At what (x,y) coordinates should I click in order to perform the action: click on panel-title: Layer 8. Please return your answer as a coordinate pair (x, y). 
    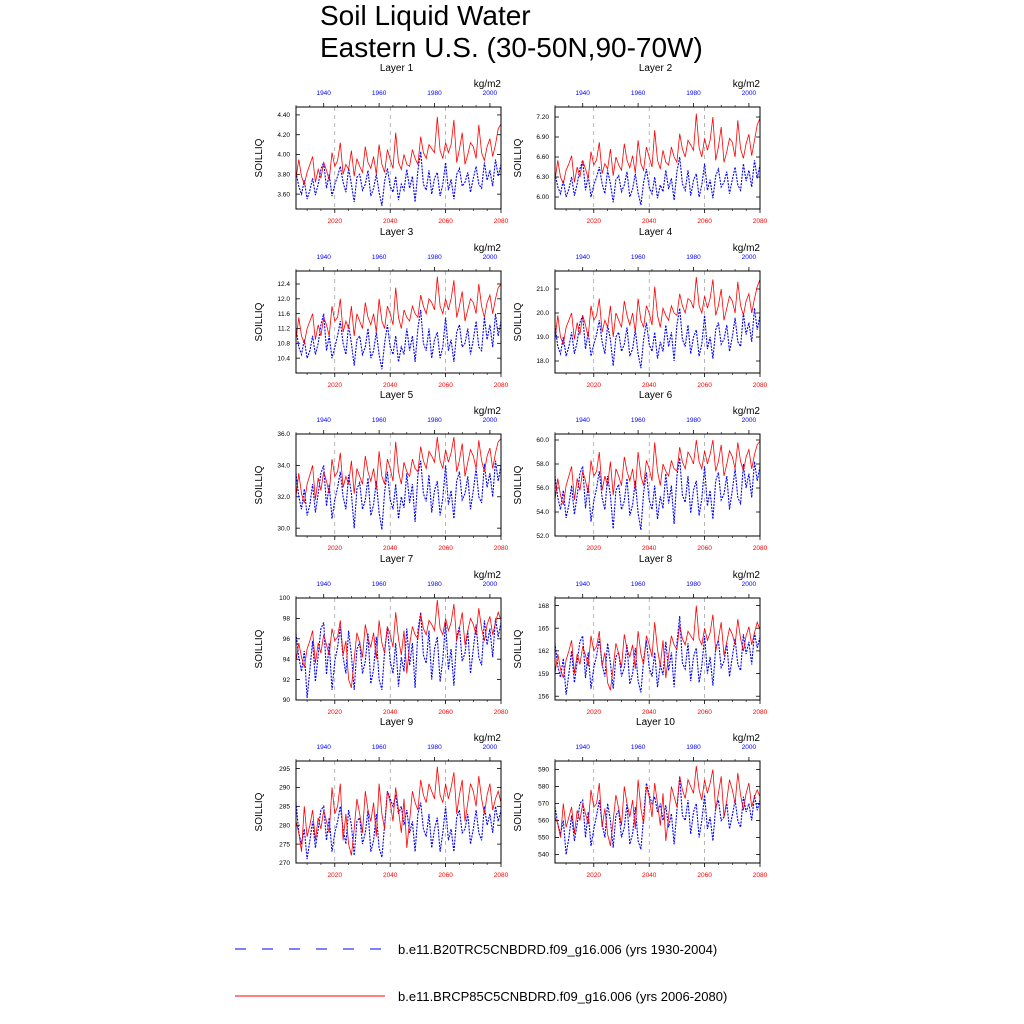
    Looking at the image, I should click on (656, 559).